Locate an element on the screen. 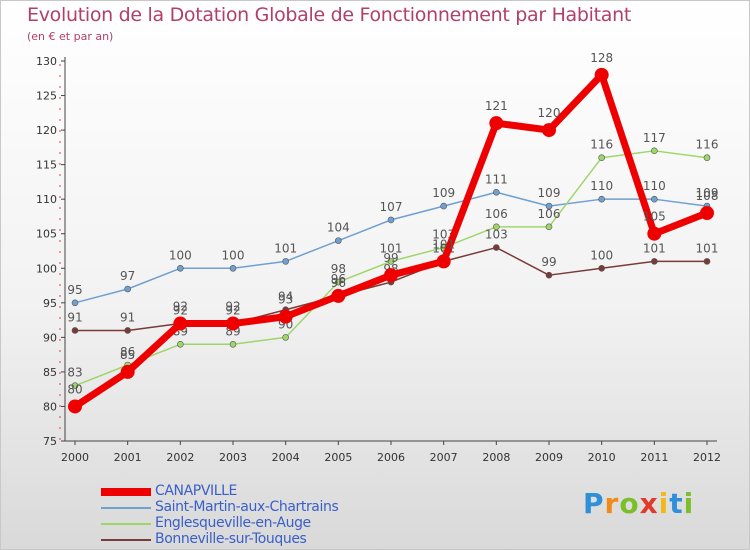 The height and width of the screenshot is (550, 750). data-label: 97 is located at coordinates (127, 276).